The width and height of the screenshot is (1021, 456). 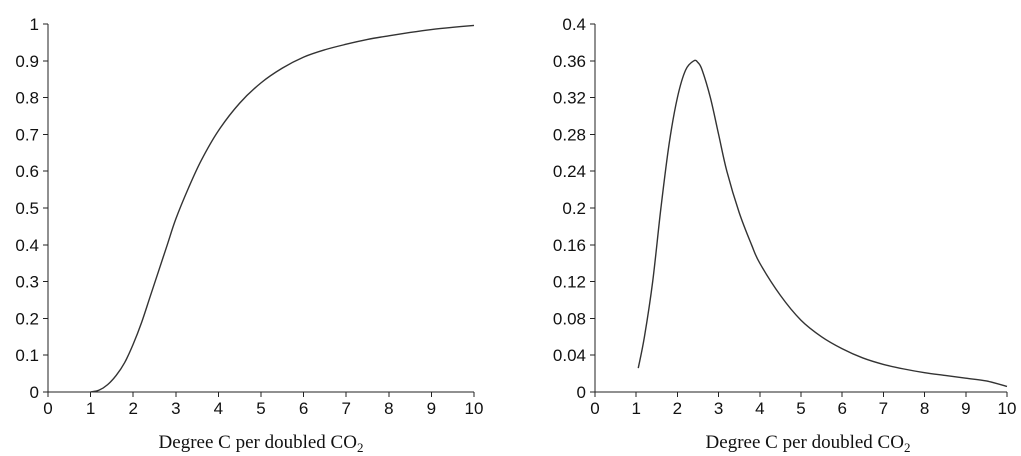 I want to click on left-chart-x-tick-label: 0, so click(x=47, y=408).